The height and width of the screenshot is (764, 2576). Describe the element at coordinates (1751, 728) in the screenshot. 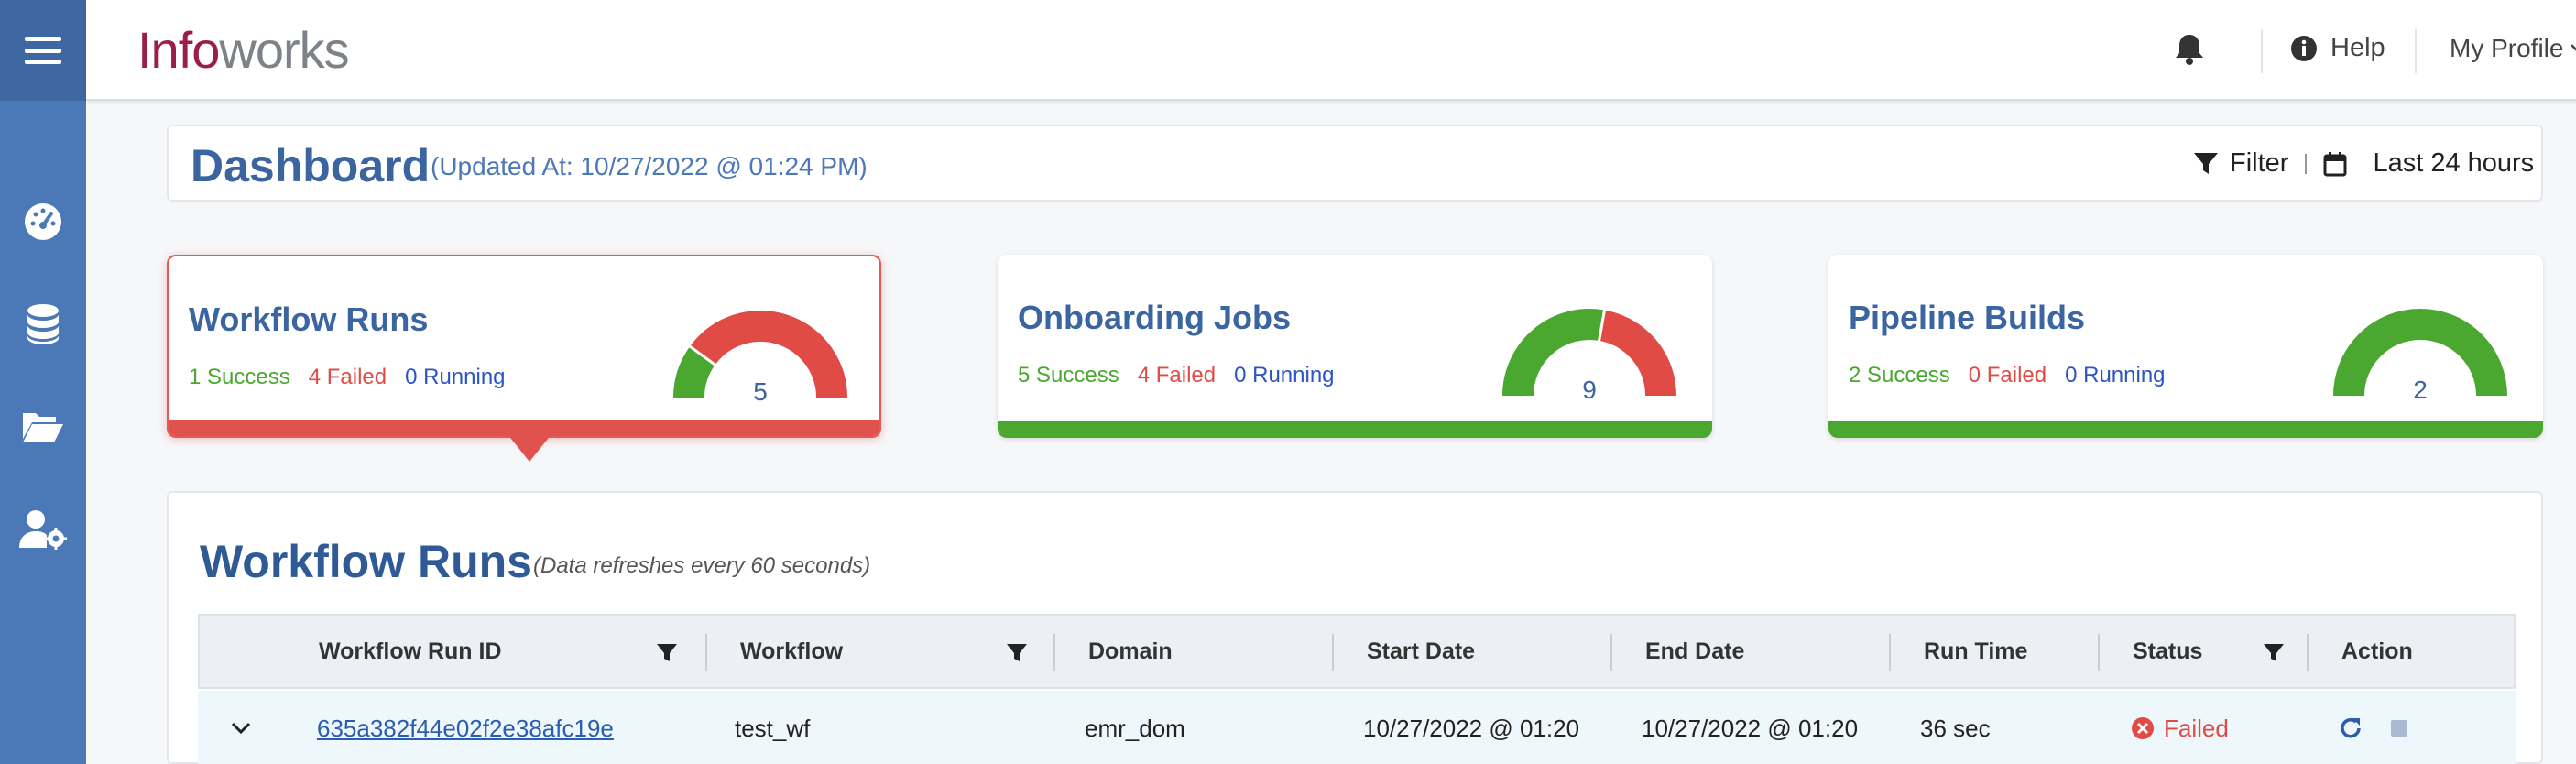

I see `end-date-cell: 10/27/2022 @ 01:20` at that location.